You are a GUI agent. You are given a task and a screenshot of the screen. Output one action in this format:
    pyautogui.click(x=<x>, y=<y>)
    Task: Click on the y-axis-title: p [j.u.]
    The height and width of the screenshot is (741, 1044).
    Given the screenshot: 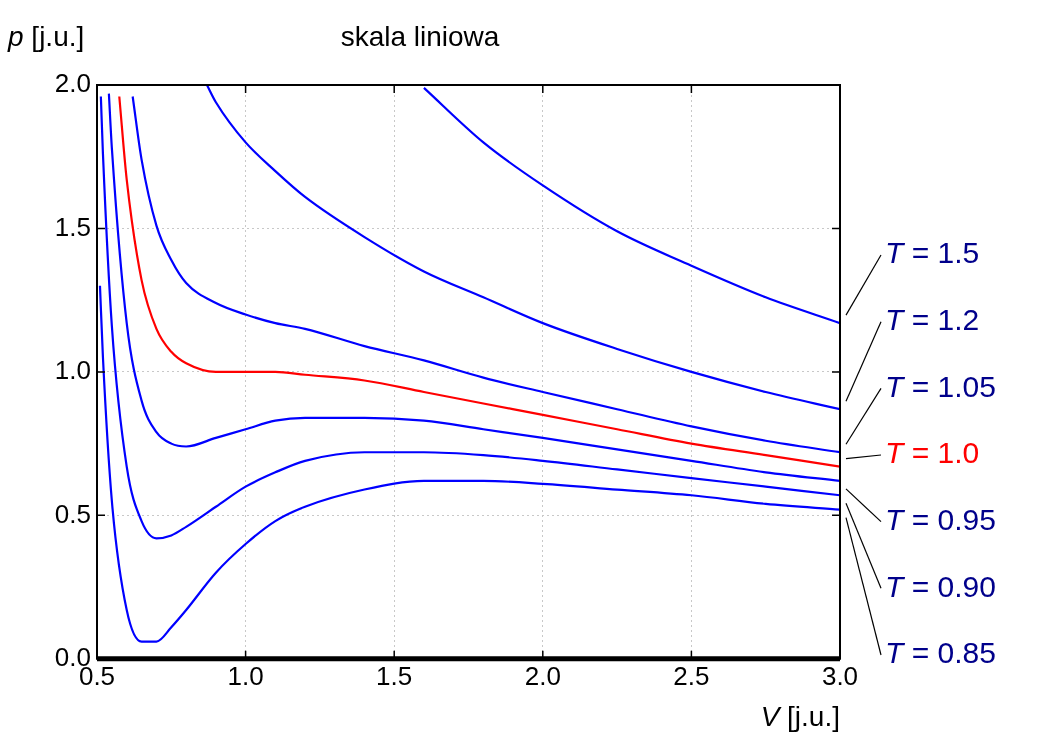 What is the action you would take?
    pyautogui.click(x=46, y=36)
    